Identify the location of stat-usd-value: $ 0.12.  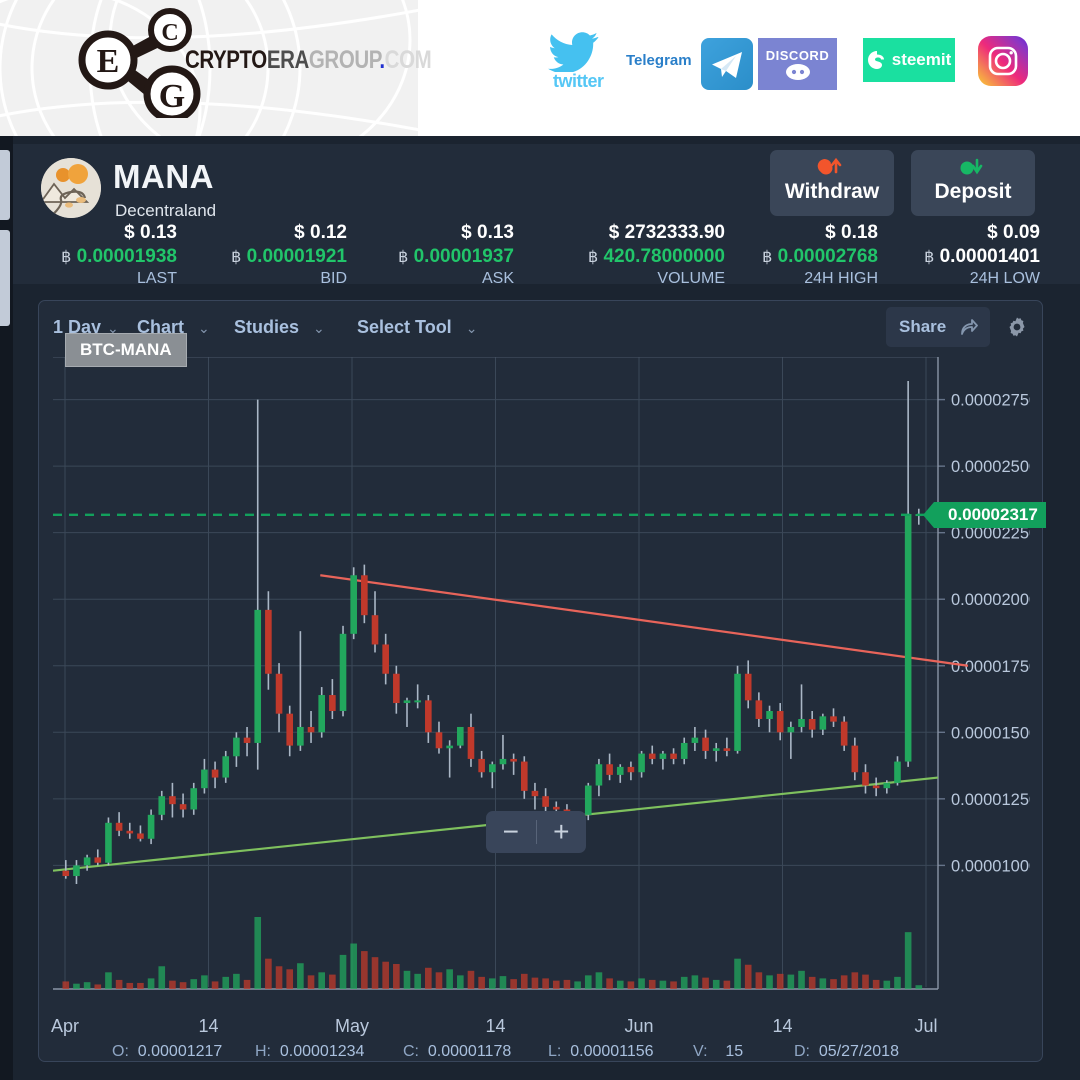
(320, 232).